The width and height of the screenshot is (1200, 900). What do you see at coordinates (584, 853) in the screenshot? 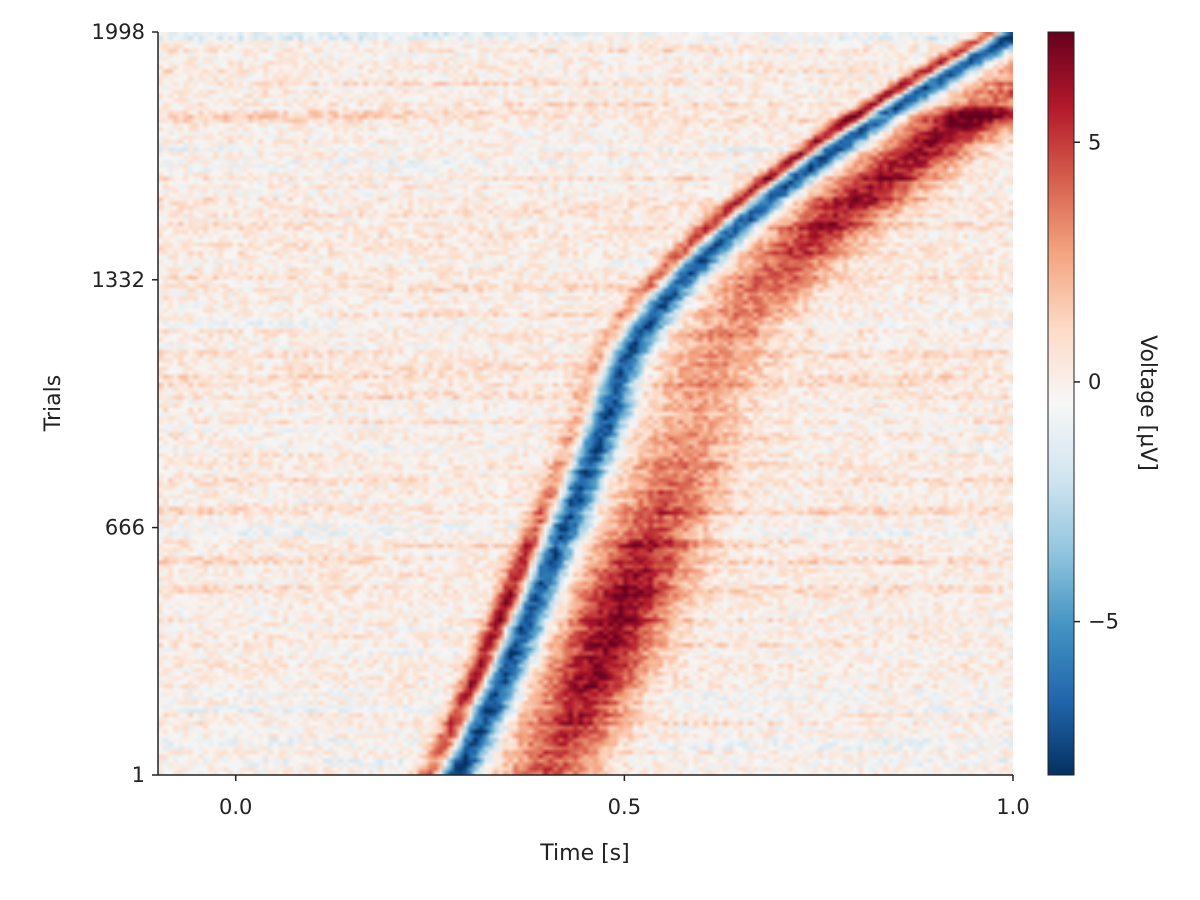
I see `x-axis-label: Time [s]` at bounding box center [584, 853].